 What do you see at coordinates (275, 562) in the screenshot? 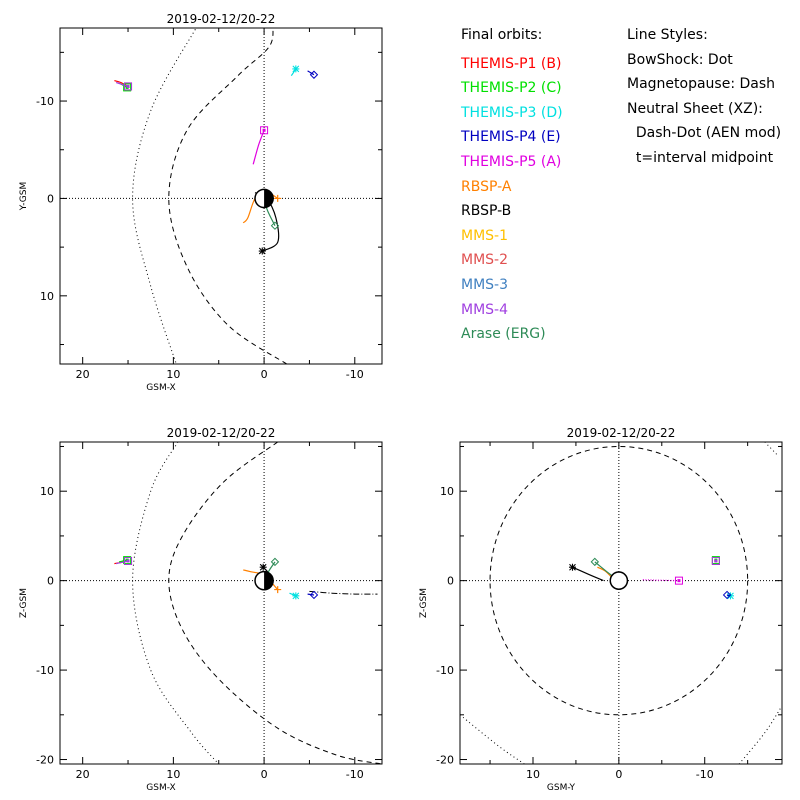
I see `xz-marker-arase-erg` at bounding box center [275, 562].